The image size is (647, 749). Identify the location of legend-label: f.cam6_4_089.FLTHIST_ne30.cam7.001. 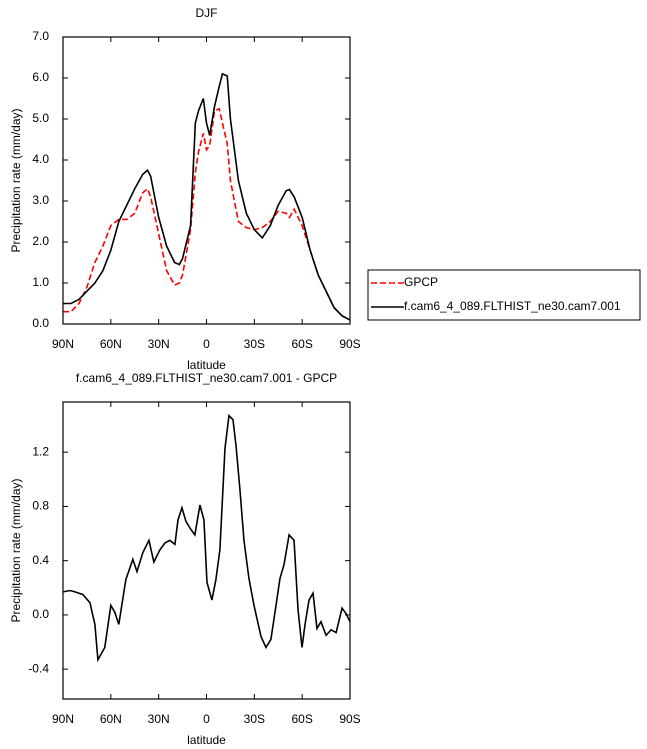
(512, 306).